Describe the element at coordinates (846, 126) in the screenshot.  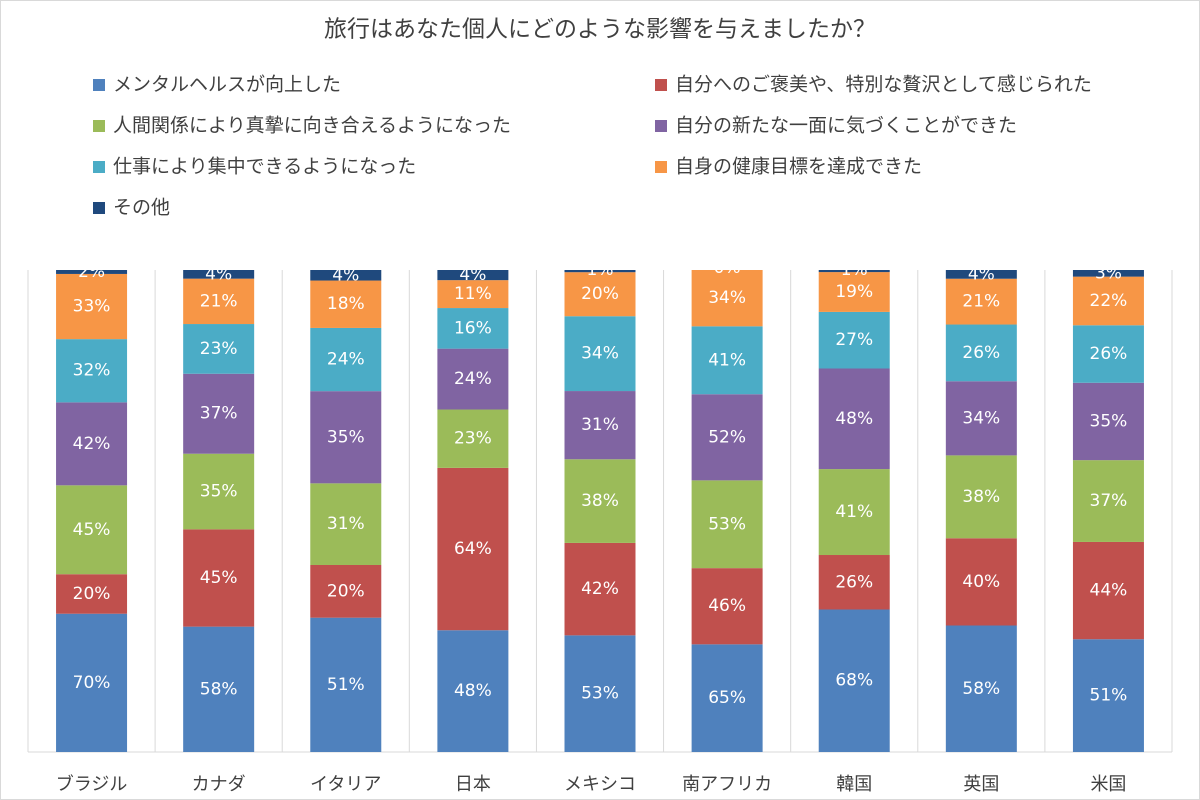
I see `legend-label: 自分の新たな一面に気づくことができた` at that location.